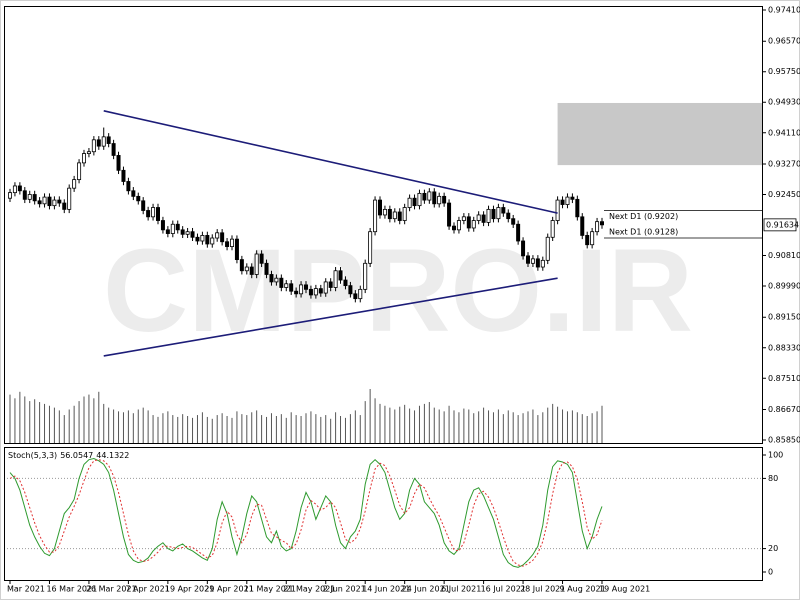  I want to click on y-tick-label: 0.96570, so click(784, 41).